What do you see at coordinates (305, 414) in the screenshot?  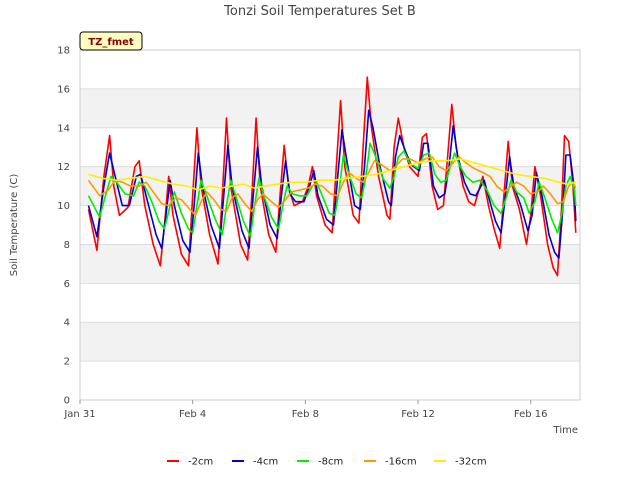 I see `x-tick-label: Feb 8` at bounding box center [305, 414].